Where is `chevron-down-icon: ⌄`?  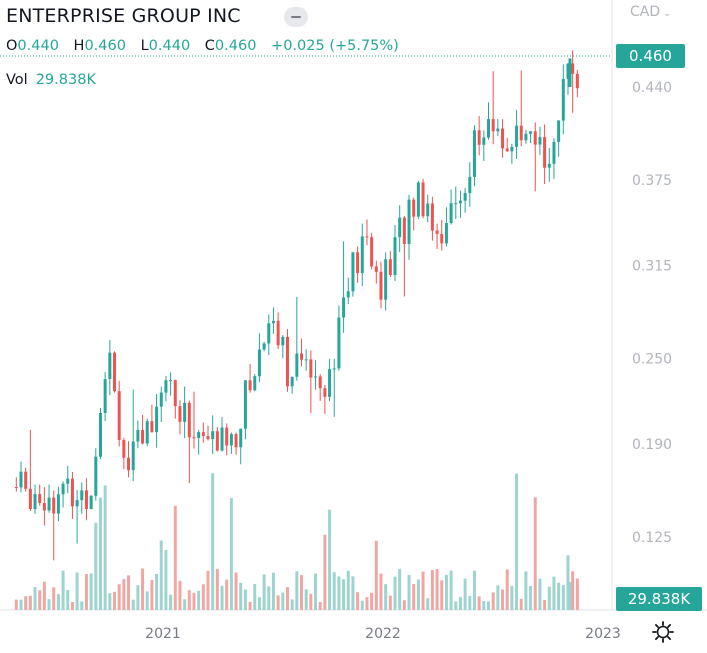
chevron-down-icon: ⌄ is located at coordinates (667, 13).